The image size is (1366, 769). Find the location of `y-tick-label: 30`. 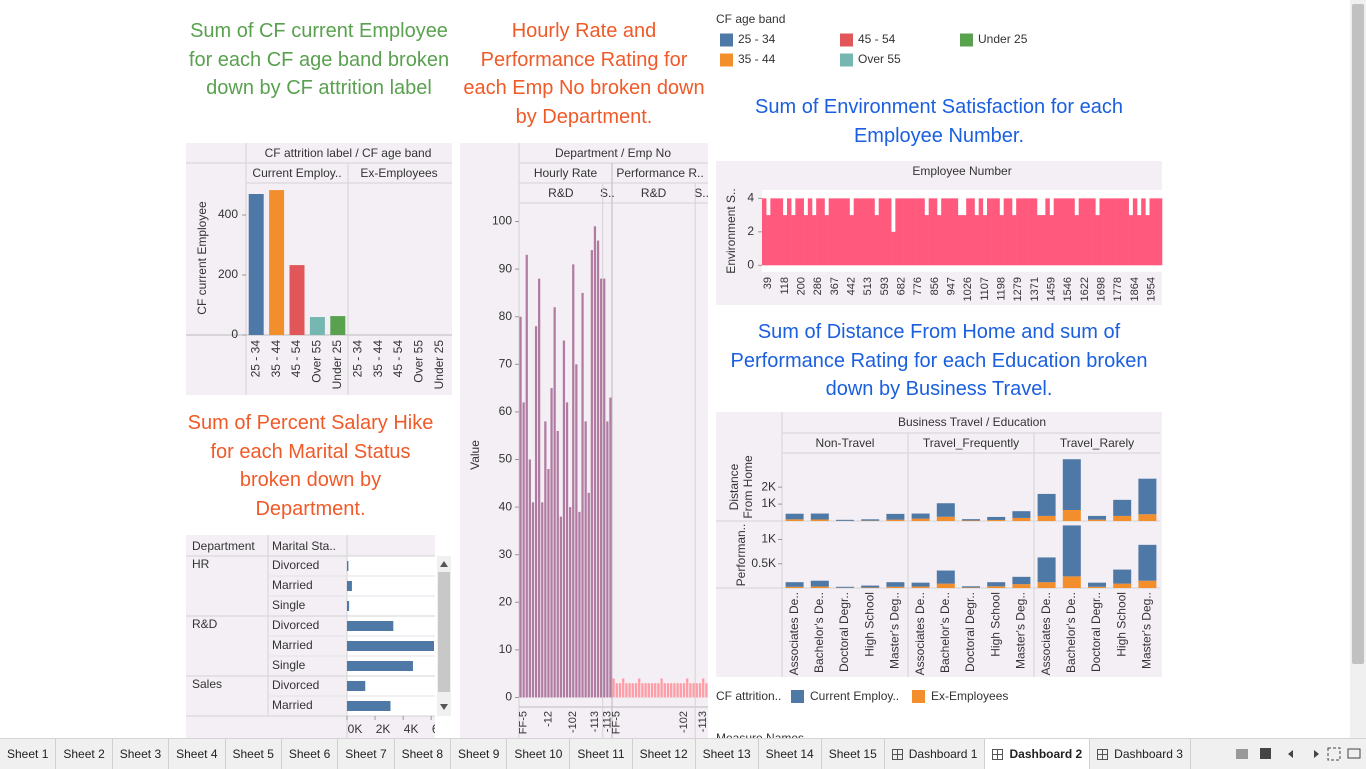

y-tick-label: 30 is located at coordinates (506, 554).